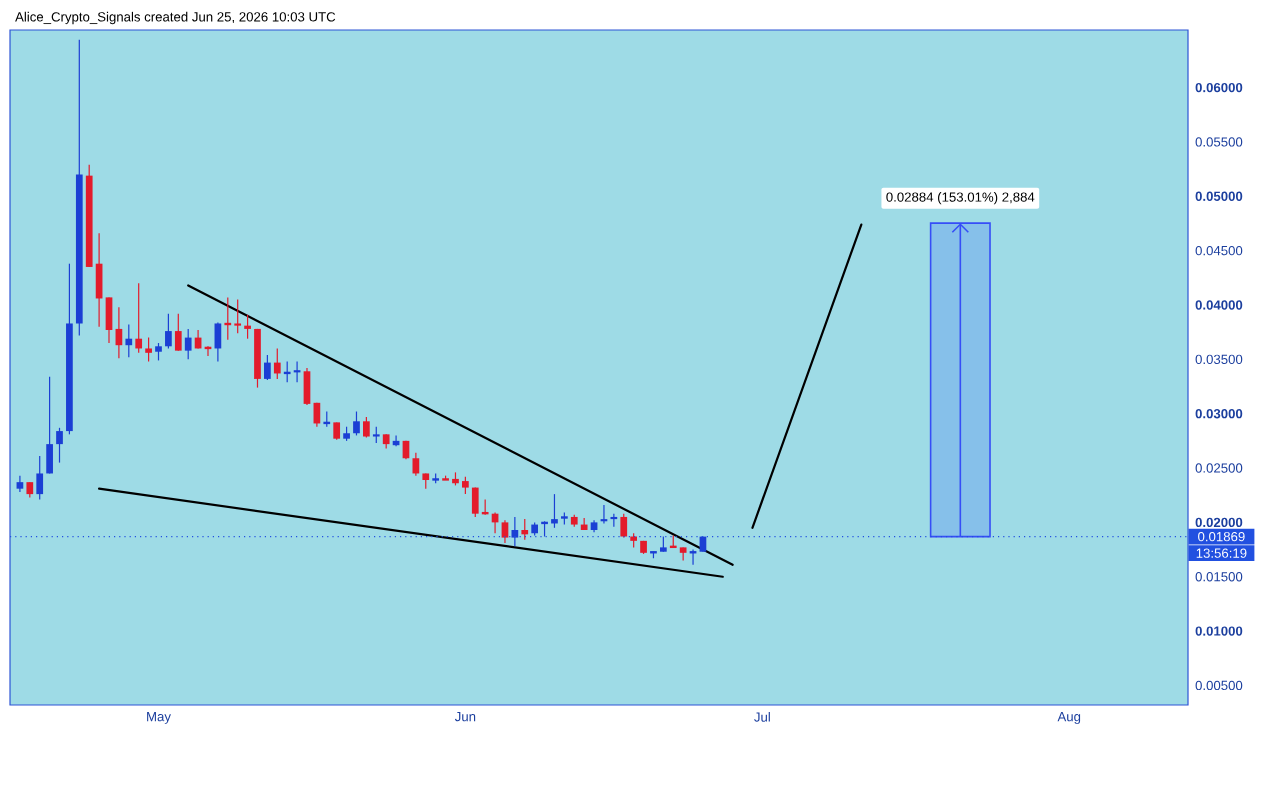 The image size is (1280, 797). Describe the element at coordinates (1221, 536) in the screenshot. I see `ref-line-label: 0.01869` at that location.